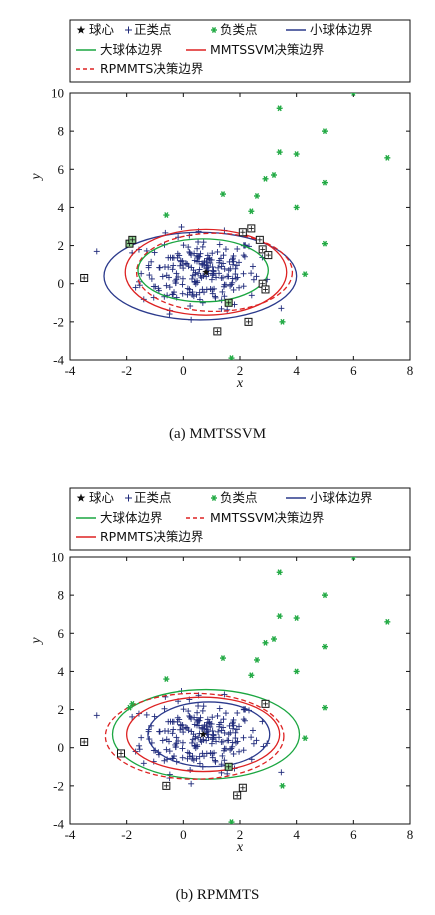  I want to click on x-tick-label: 6, so click(353, 834).